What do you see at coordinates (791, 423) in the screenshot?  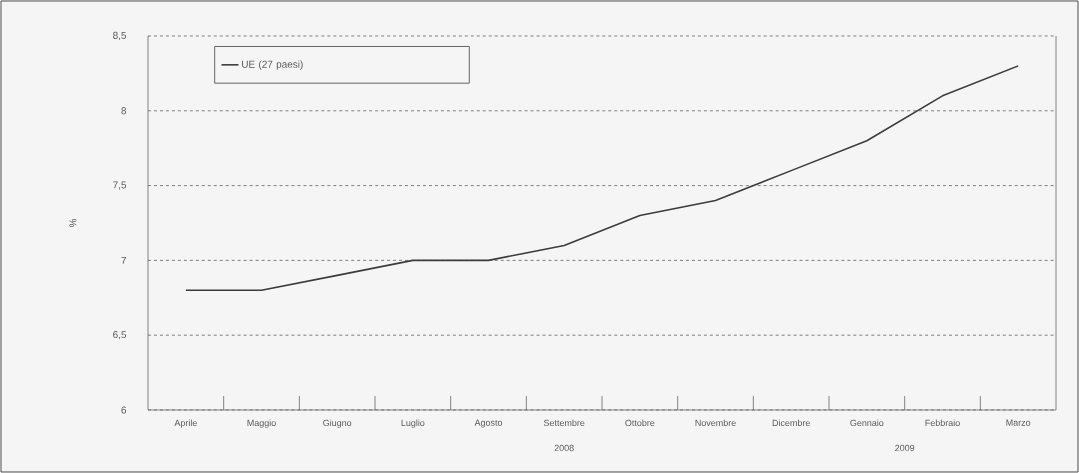 I see `x-tick-label: Dicembre` at bounding box center [791, 423].